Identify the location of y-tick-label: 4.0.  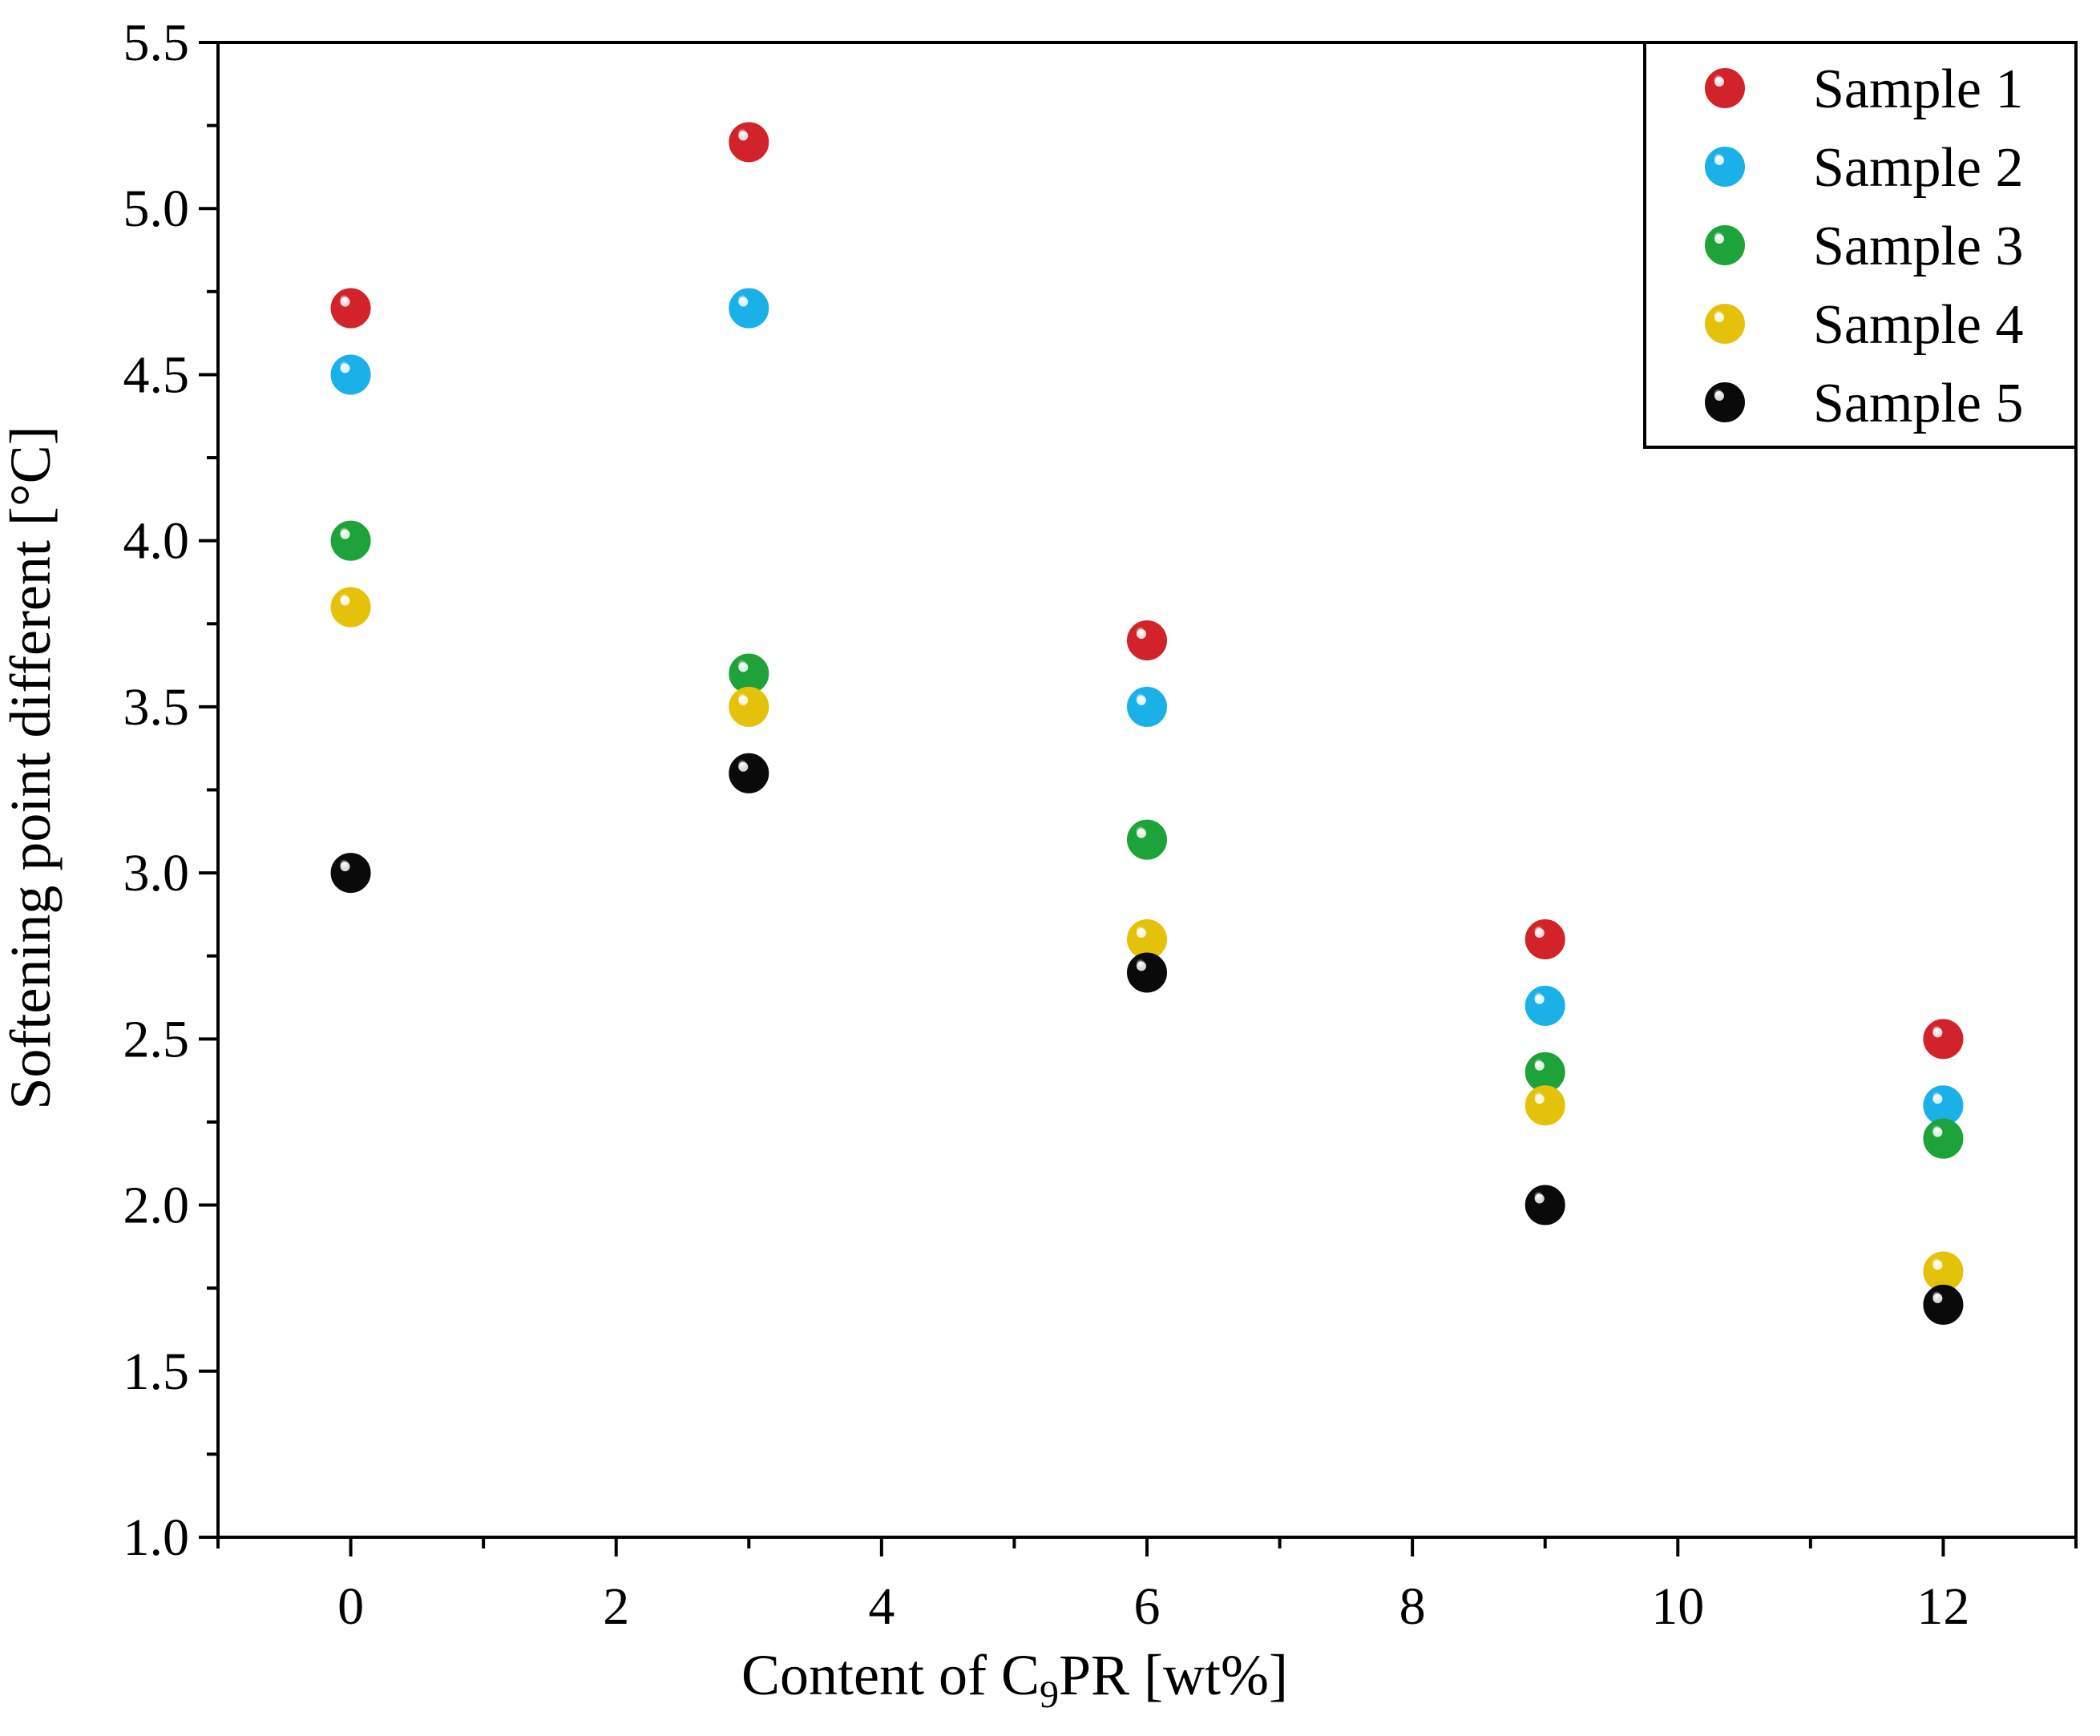
(156, 541).